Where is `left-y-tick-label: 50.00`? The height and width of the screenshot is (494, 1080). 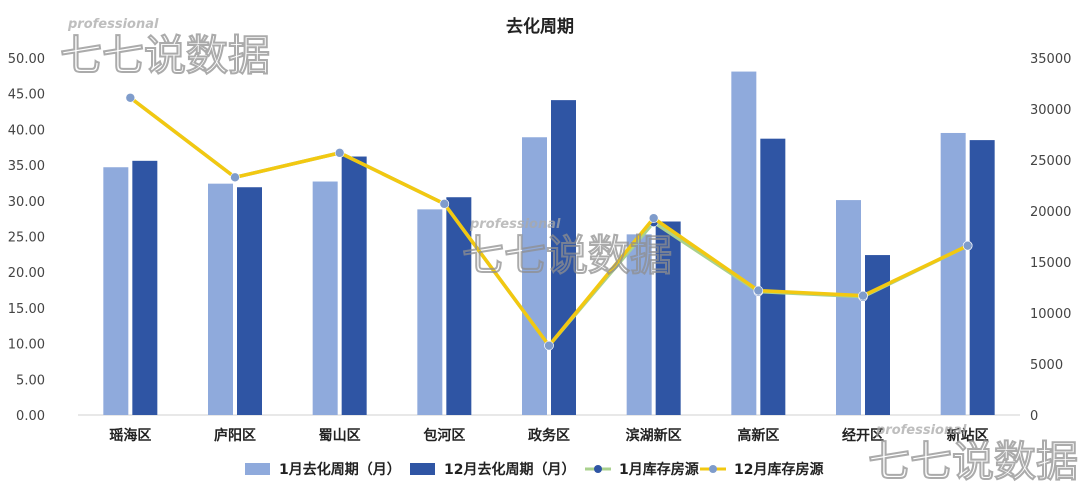
left-y-tick-label: 50.00 is located at coordinates (26, 59).